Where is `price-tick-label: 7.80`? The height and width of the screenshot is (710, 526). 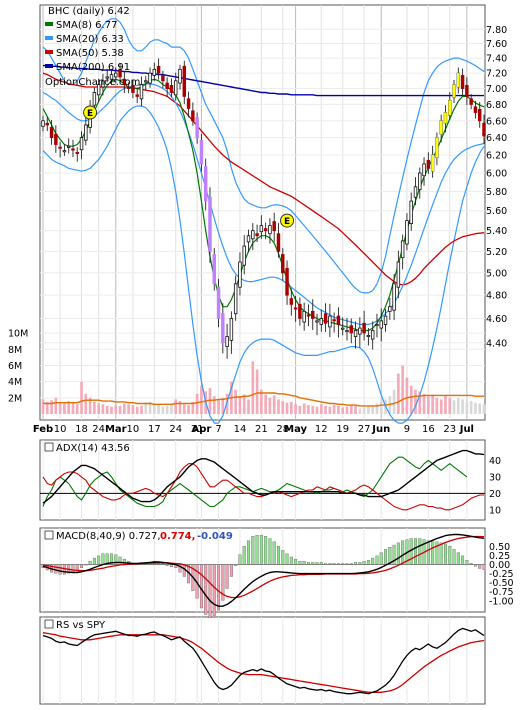
price-tick-label: 7.80 is located at coordinates (496, 30).